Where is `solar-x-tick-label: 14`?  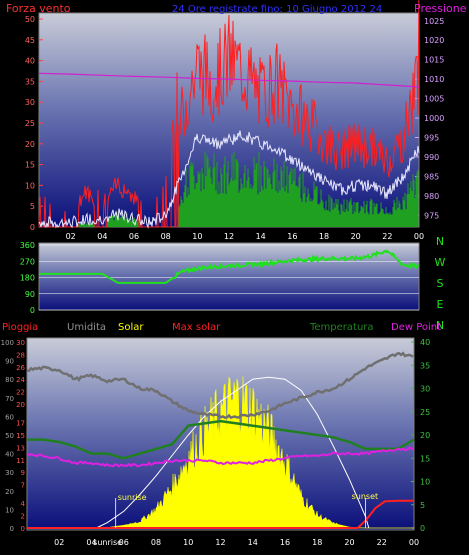 solar-x-tick-label: 14 is located at coordinates (253, 542).